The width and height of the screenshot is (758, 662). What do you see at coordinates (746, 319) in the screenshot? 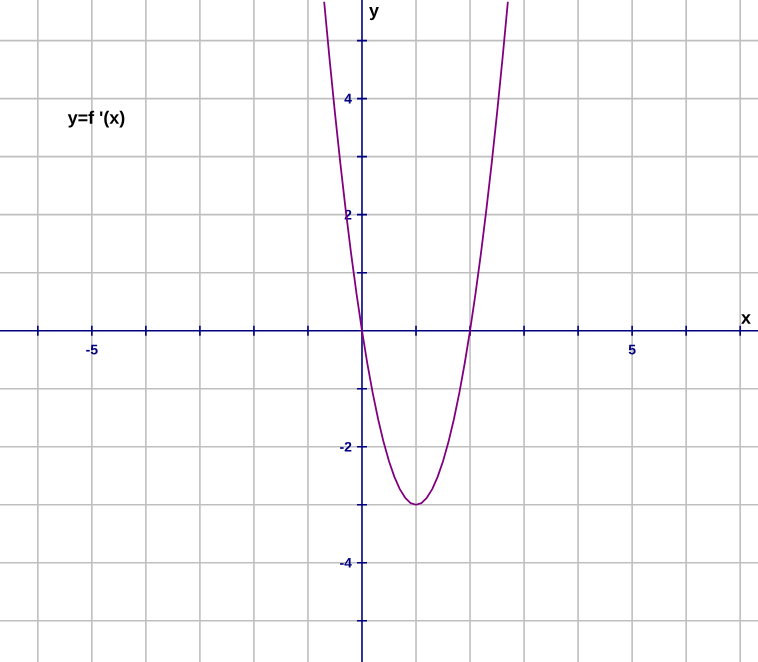
I see `x-axis-title: x` at bounding box center [746, 319].